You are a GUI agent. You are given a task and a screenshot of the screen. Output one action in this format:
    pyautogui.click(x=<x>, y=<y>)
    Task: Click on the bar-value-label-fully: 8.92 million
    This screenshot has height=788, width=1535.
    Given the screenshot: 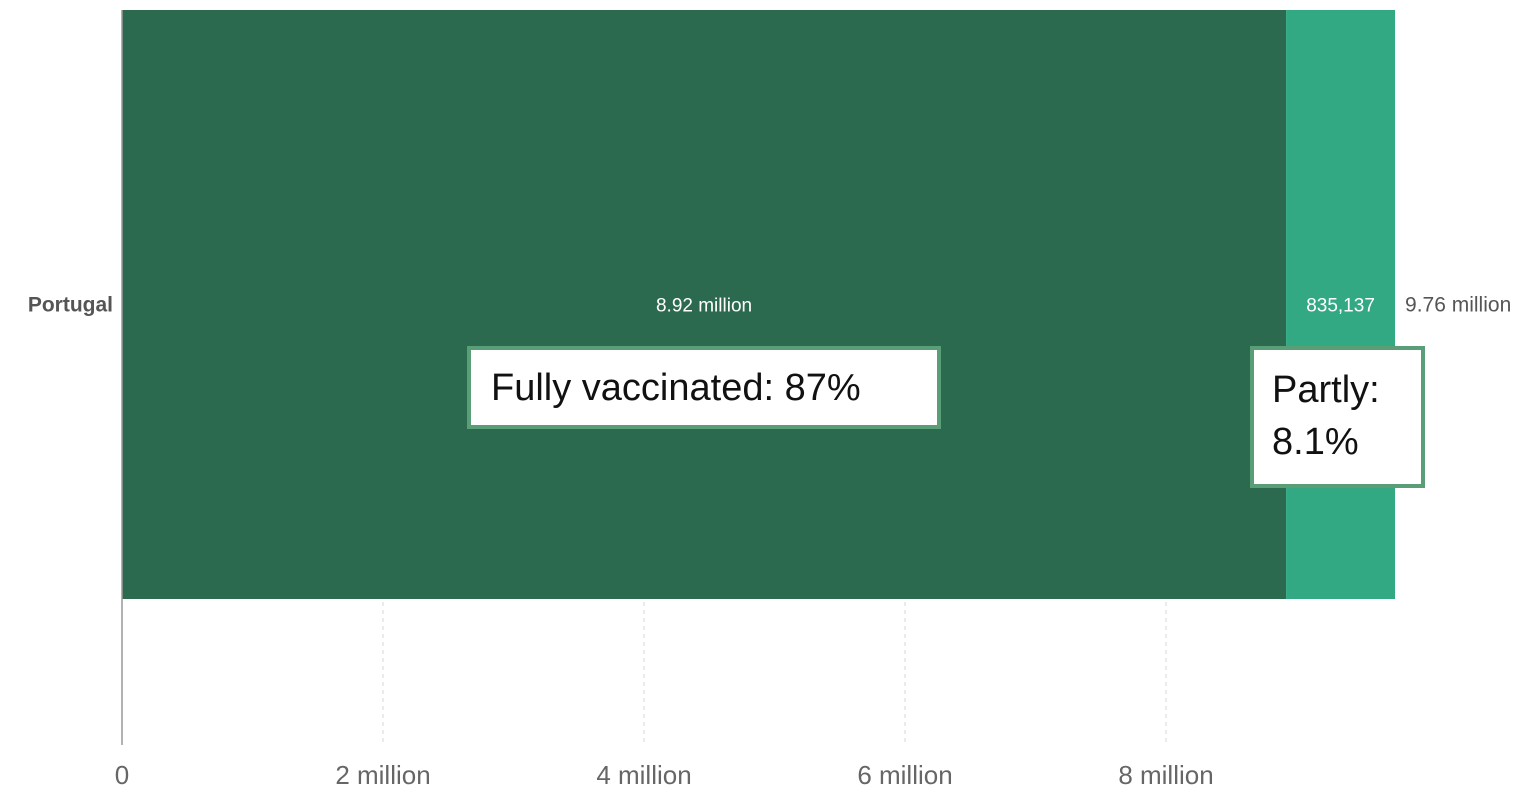 What is the action you would take?
    pyautogui.click(x=704, y=306)
    